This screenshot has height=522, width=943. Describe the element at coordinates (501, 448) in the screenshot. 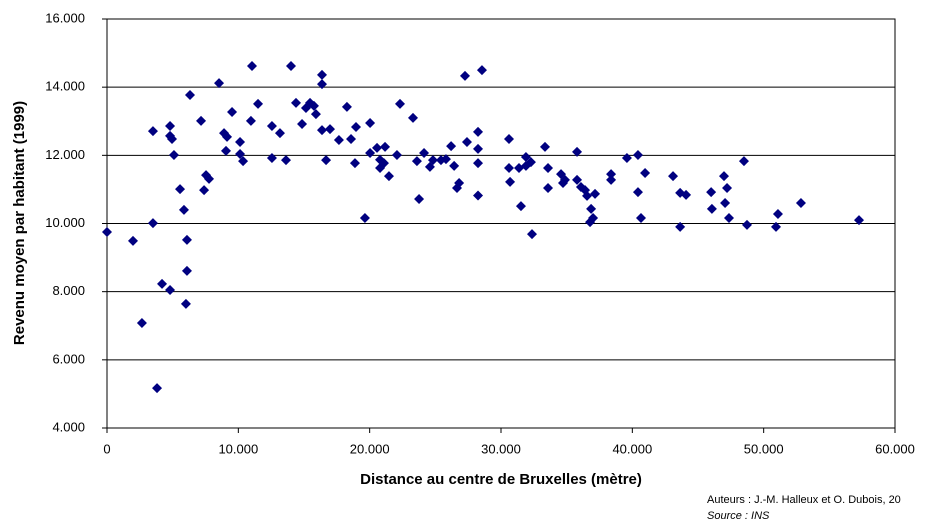

I see `x-tick-label: 30.000` at that location.